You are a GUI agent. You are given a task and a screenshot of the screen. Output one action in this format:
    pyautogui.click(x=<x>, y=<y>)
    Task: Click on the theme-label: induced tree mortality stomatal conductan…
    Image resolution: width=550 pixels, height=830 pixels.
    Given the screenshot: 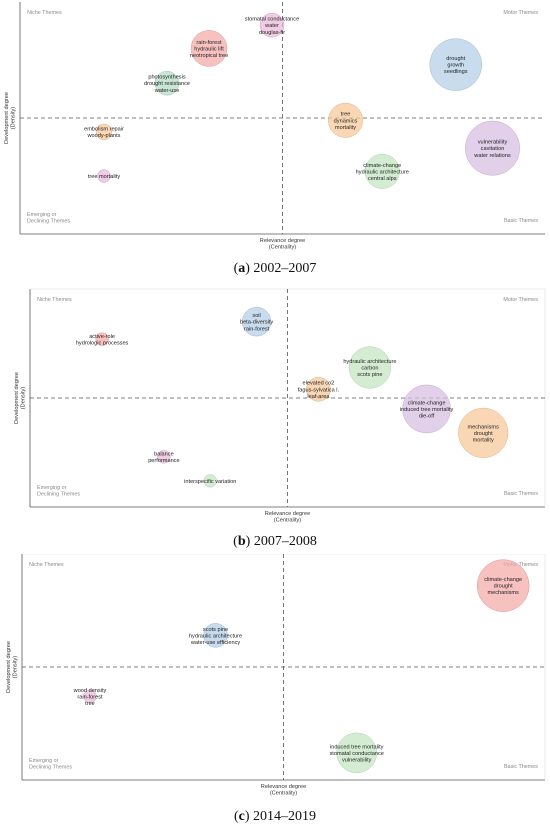 What is the action you would take?
    pyautogui.click(x=357, y=753)
    